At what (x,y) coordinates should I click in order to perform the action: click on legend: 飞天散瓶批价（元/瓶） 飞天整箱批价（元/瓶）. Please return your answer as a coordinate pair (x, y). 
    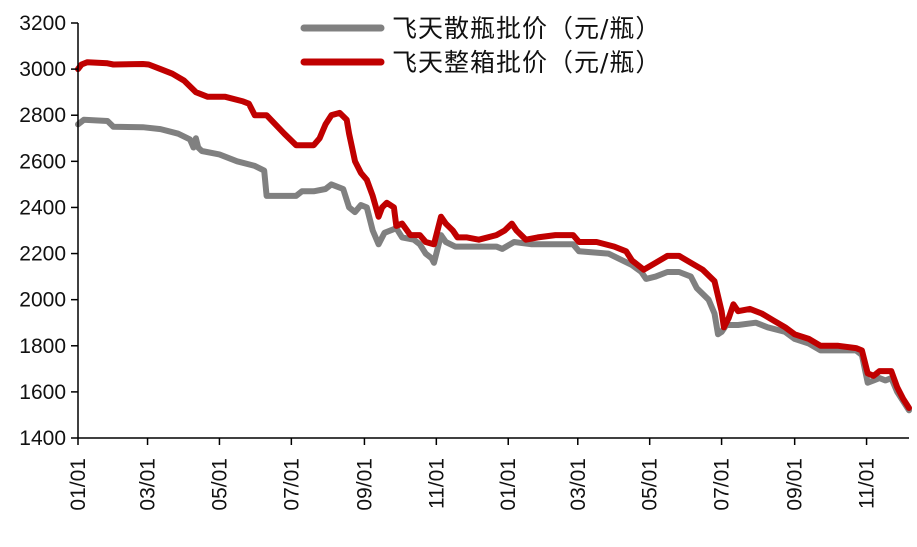
    Looking at the image, I should click on (480, 45).